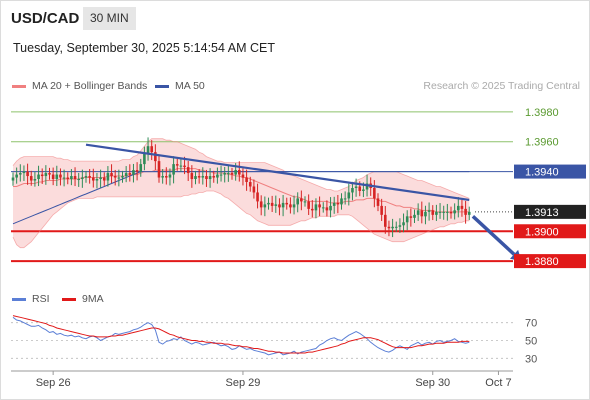 This screenshot has height=400, width=590. What do you see at coordinates (550, 171) in the screenshot?
I see `price-label-1.3940: 1.3940` at bounding box center [550, 171].